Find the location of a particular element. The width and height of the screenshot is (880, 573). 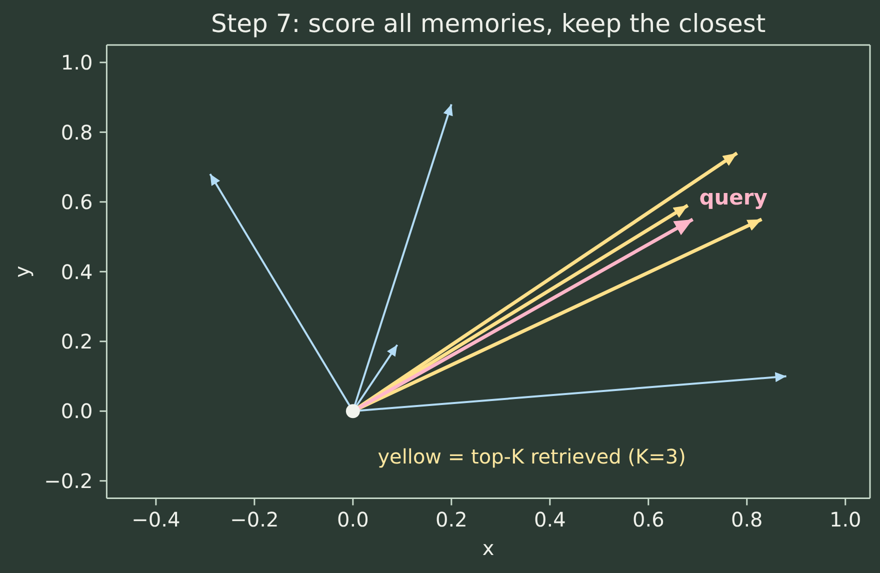

chart-title: Step 7: score all memories, keep the closest is located at coordinates (488, 23).